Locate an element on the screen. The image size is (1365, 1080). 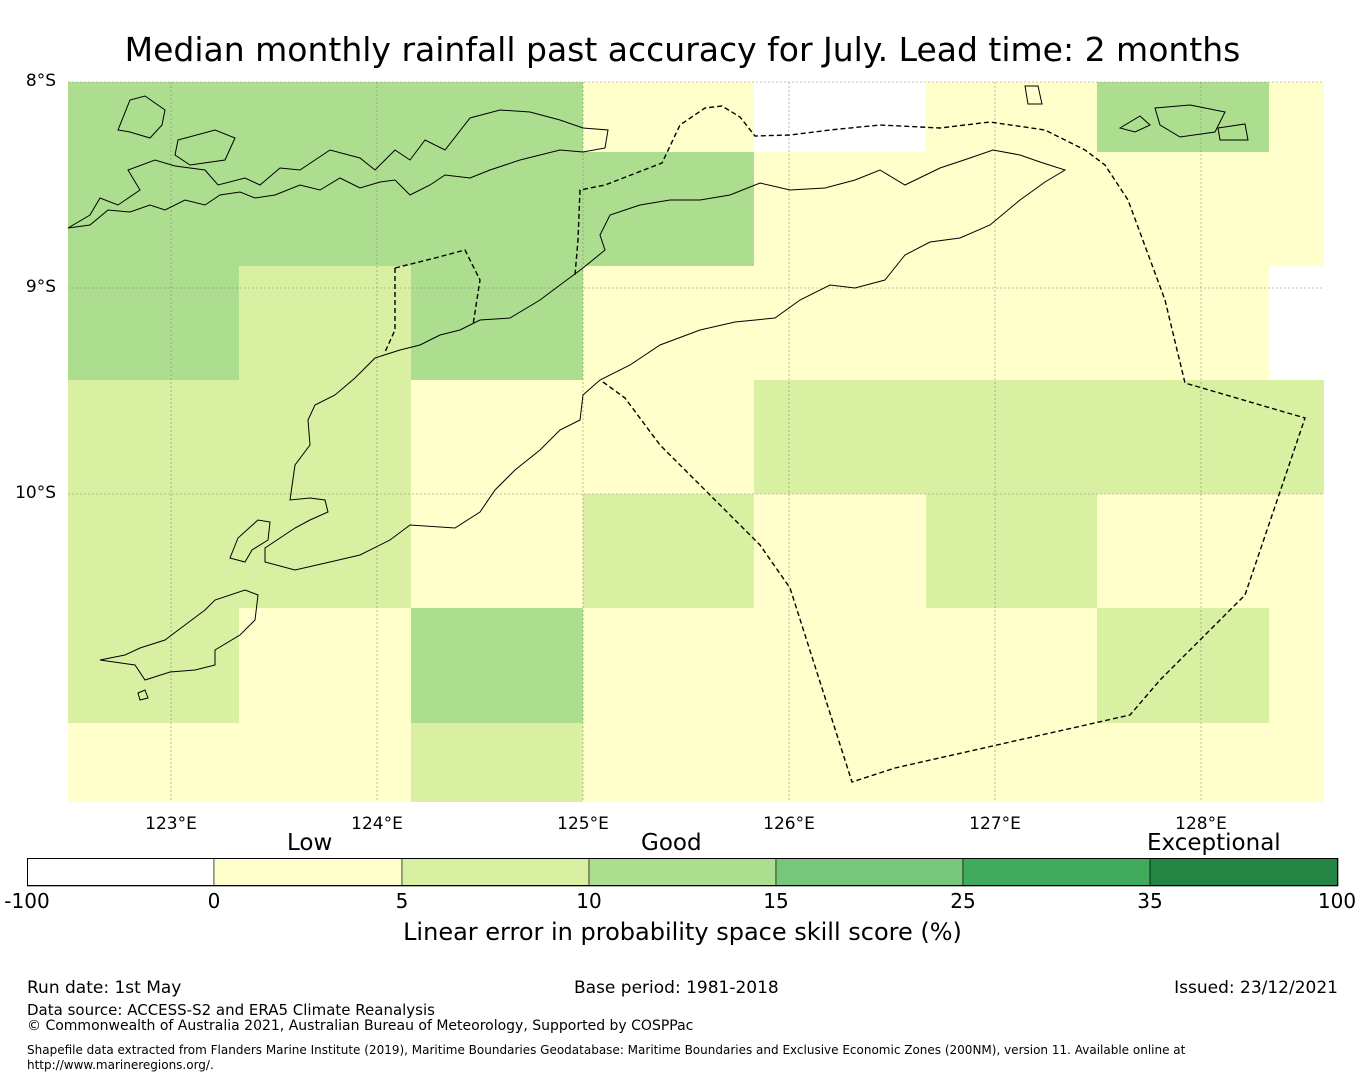
grid-cell-r0-c6 is located at coordinates (1183, 117).